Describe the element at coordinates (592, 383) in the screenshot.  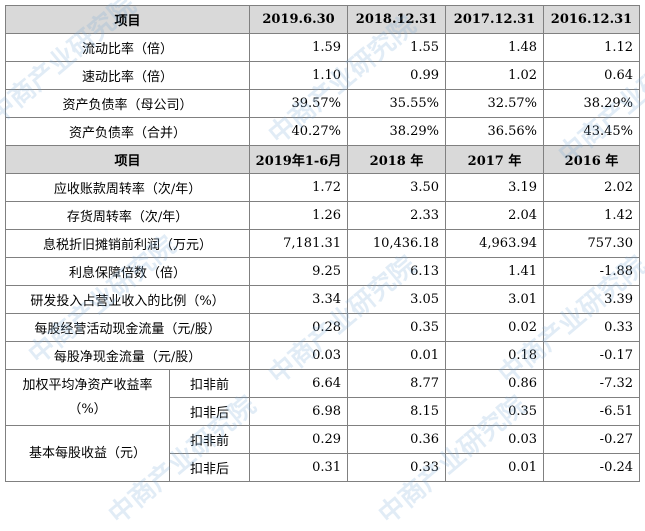
I see `cell-value: -7.32` at that location.